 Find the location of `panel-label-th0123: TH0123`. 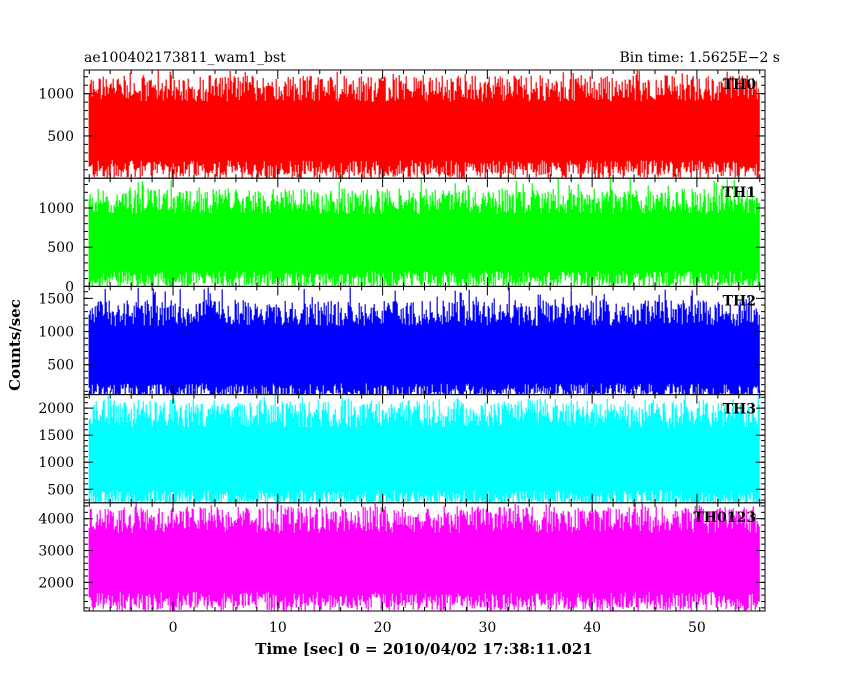

panel-label-th0123: TH0123 is located at coordinates (724, 518).